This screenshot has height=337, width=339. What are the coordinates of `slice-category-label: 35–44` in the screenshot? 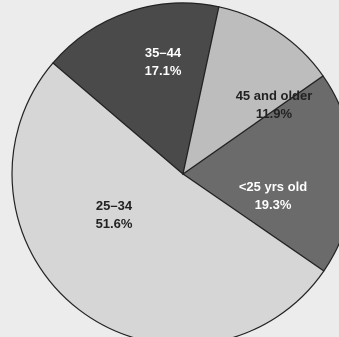 It's located at (163, 52).